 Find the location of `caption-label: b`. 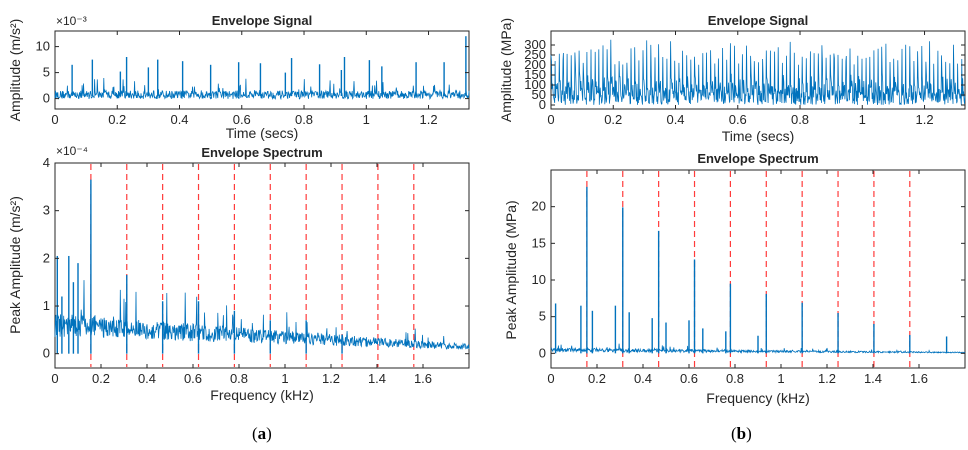

caption-label: b is located at coordinates (741, 433).